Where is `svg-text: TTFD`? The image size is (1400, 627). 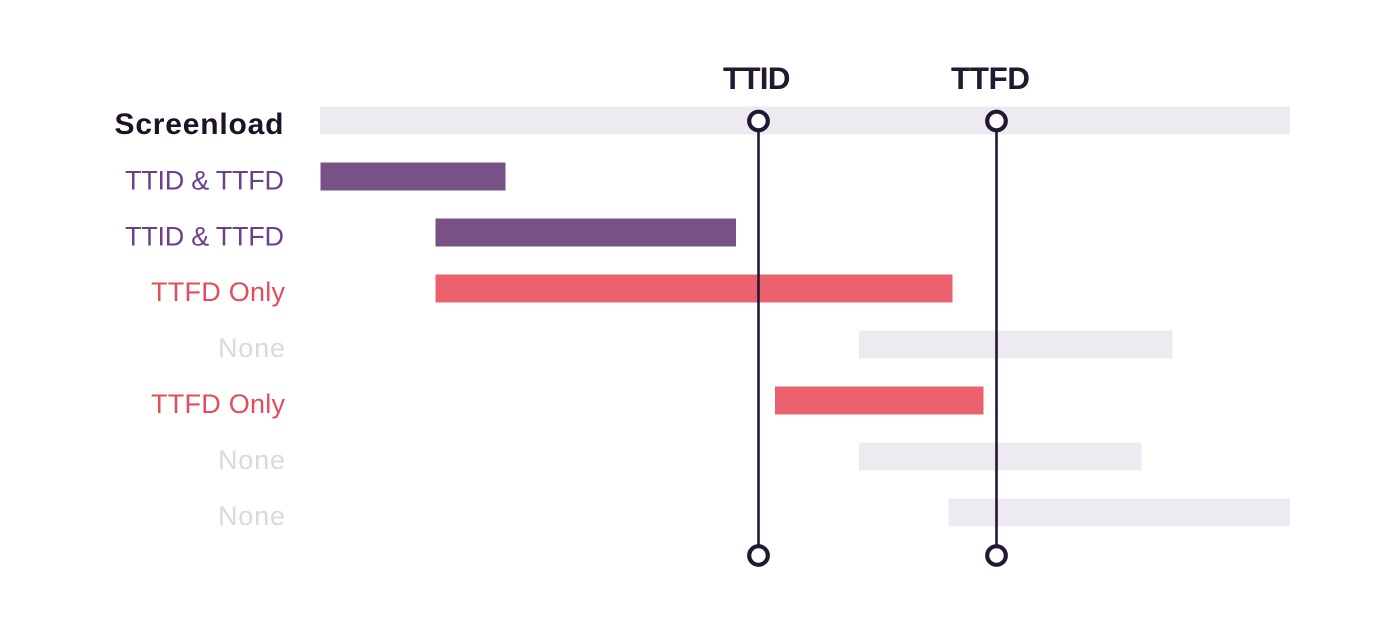 svg-text: TTFD is located at coordinates (990, 78).